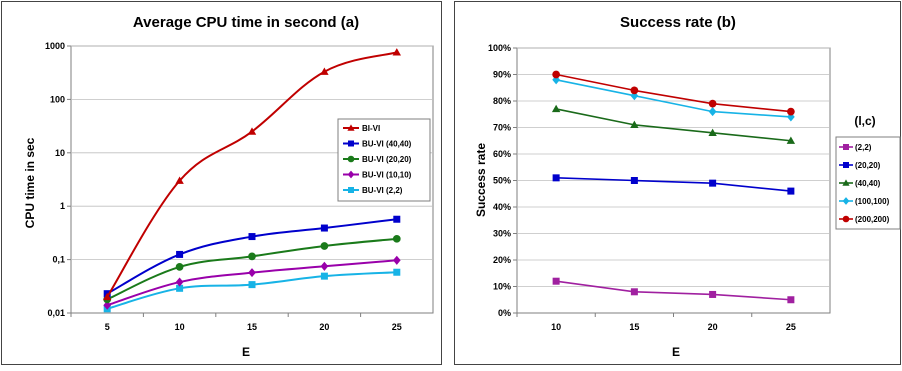 This screenshot has width=902, height=371. Describe the element at coordinates (504, 313) in the screenshot. I see `success-rate-y-tick-label: 0%` at that location.